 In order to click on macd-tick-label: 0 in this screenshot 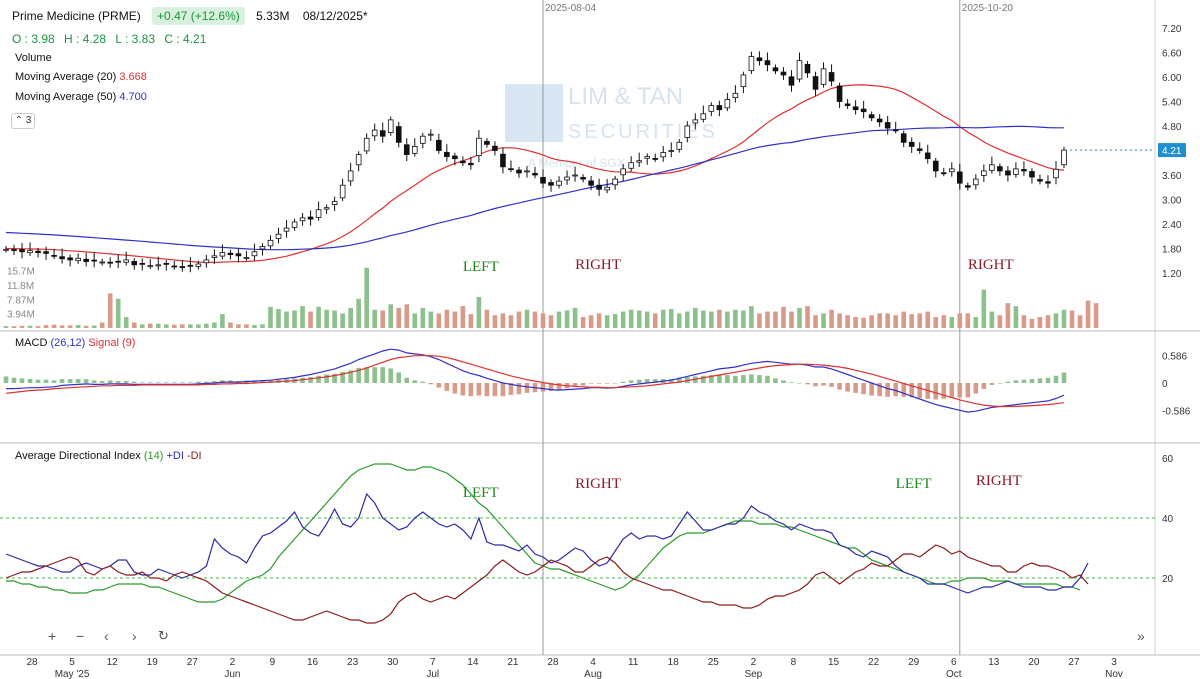, I will do `click(1165, 384)`.